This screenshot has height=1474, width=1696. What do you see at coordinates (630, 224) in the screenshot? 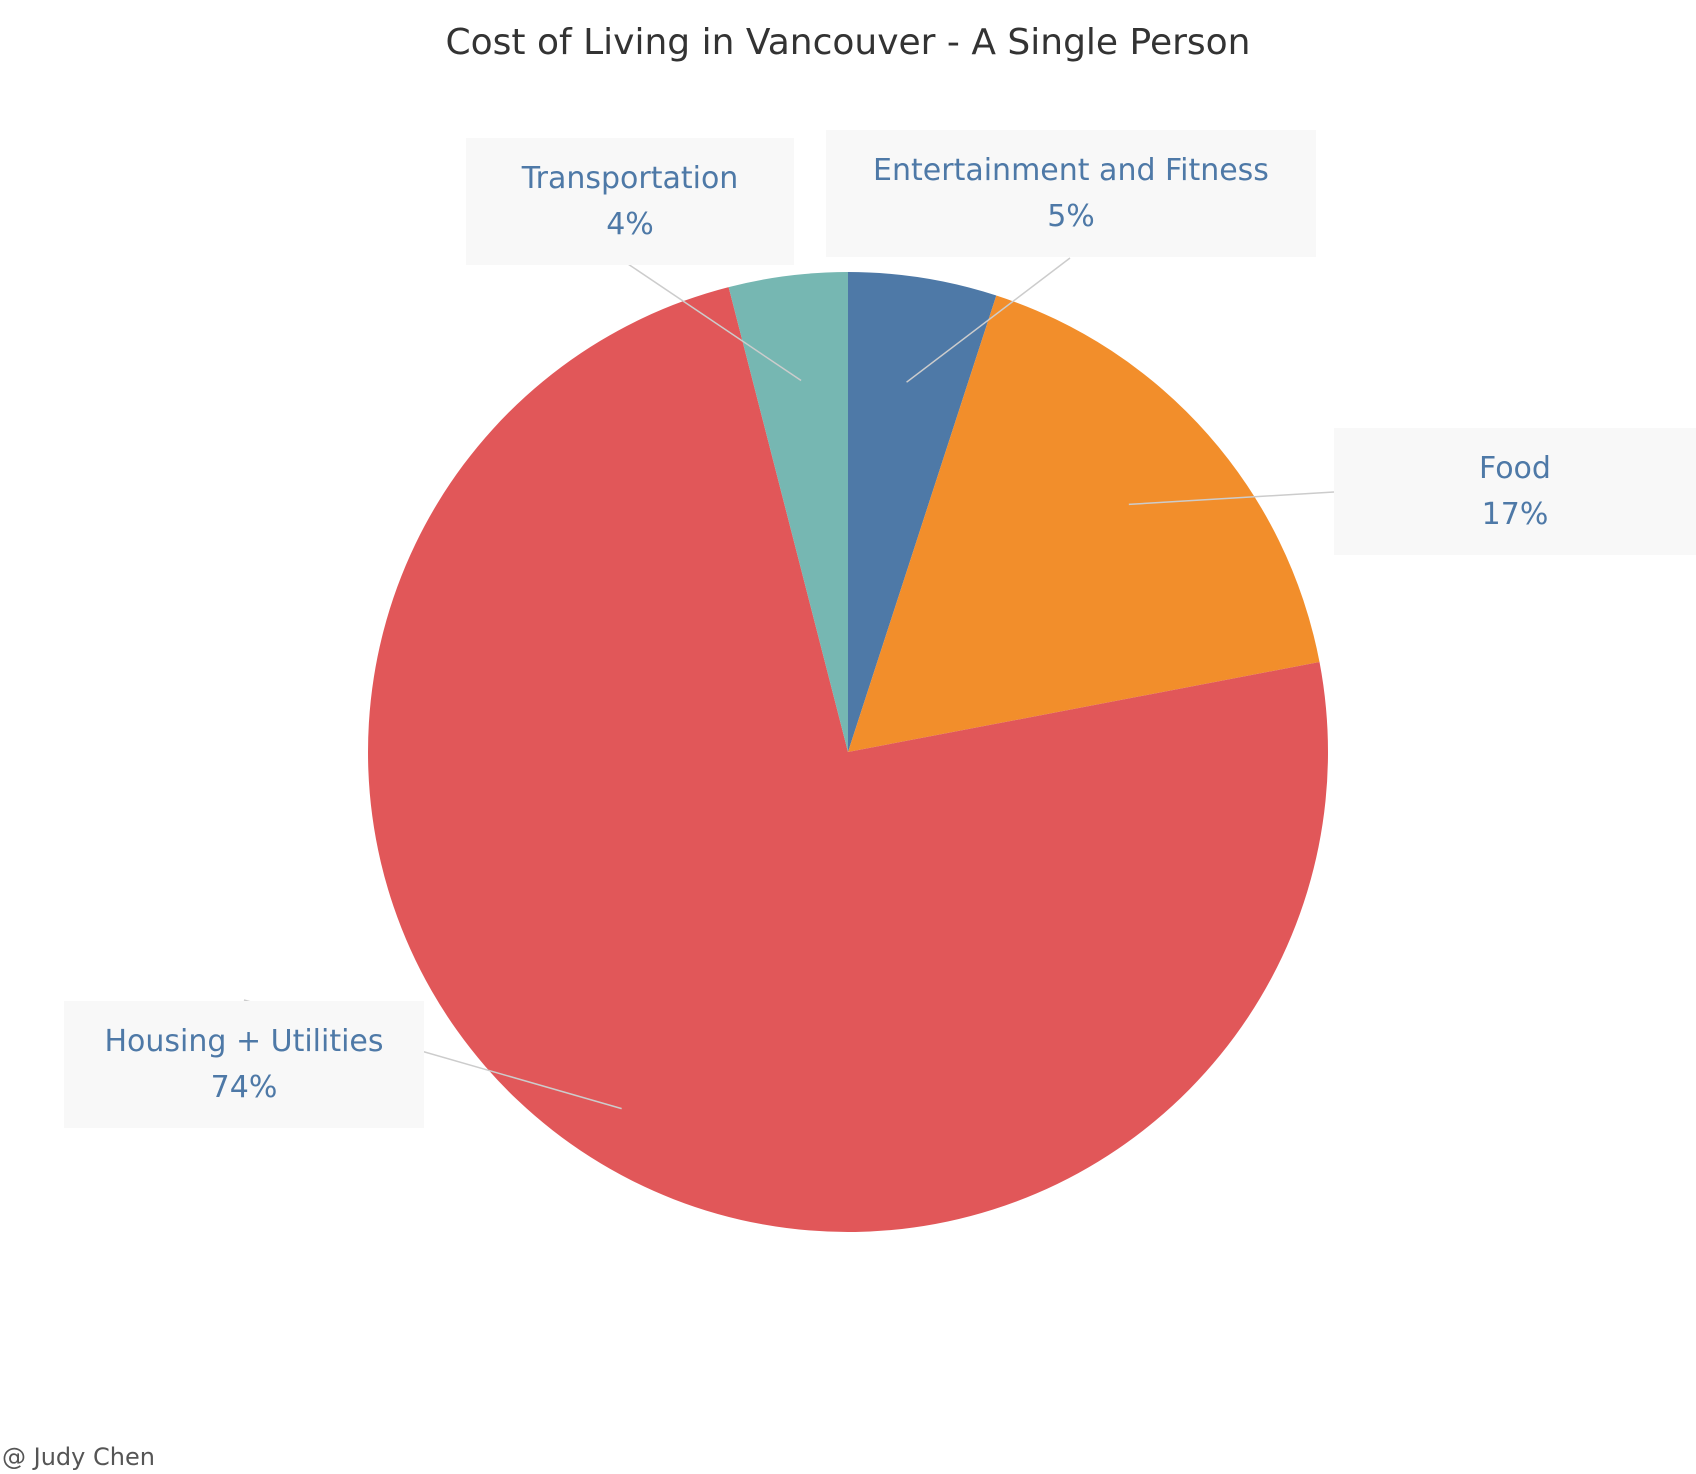
I see `slice-value-transportation: 4%` at bounding box center [630, 224].